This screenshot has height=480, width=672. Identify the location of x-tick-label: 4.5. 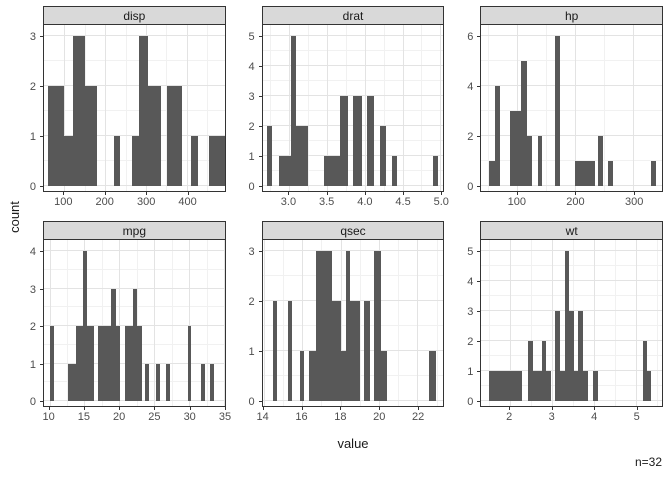
(403, 202).